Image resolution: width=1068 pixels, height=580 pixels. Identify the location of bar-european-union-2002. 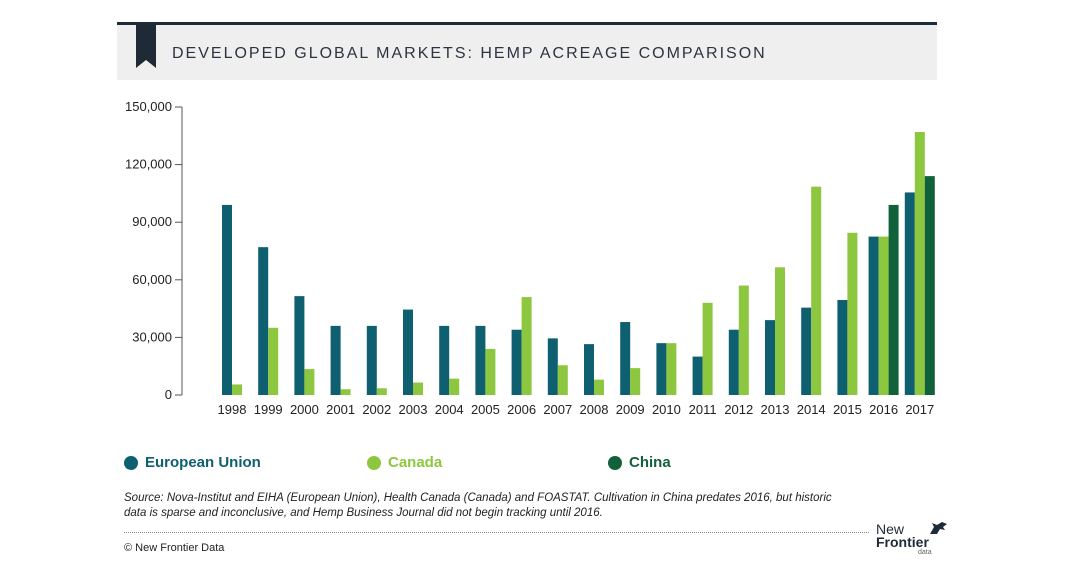
(371, 360).